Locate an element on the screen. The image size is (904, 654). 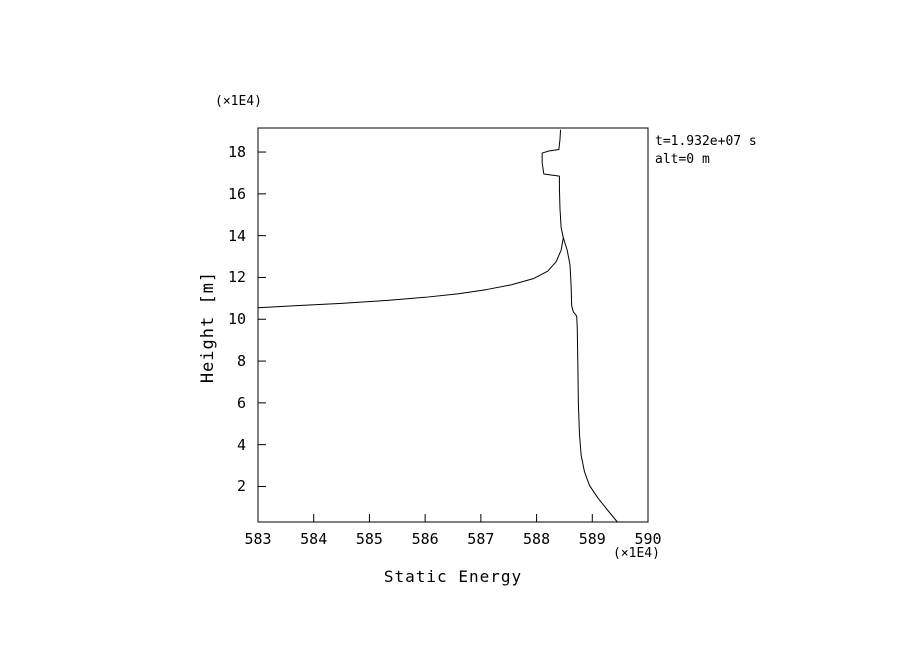
curve-static-energy-profile-main is located at coordinates (579, 326).